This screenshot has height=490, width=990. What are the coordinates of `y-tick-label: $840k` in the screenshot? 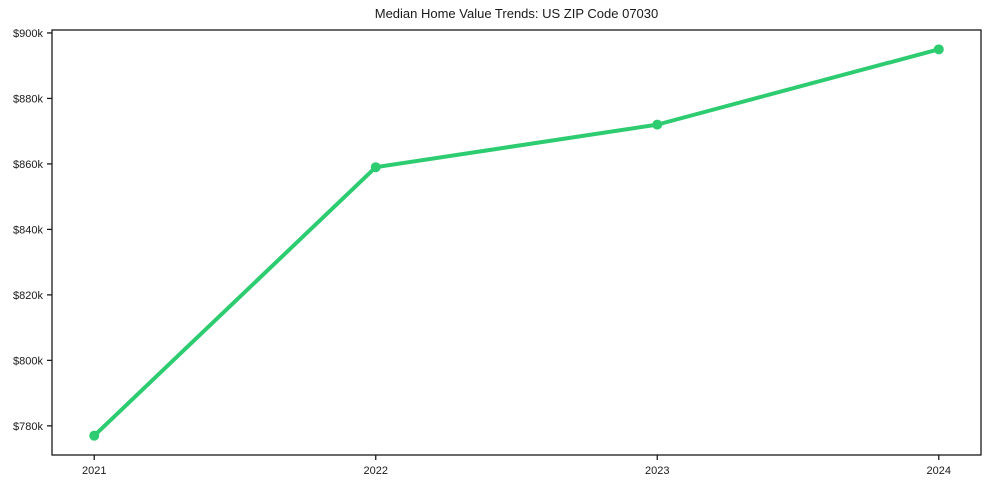 It's located at (28, 230).